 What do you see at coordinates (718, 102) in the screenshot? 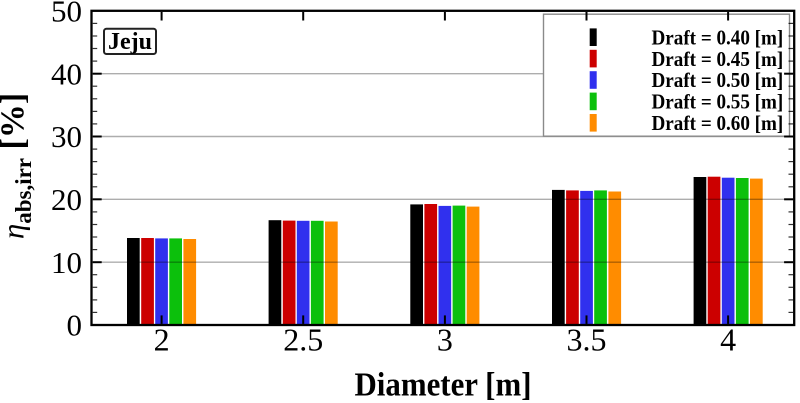
I see `svg-text: Draft = 0.55 [m]` at bounding box center [718, 102].